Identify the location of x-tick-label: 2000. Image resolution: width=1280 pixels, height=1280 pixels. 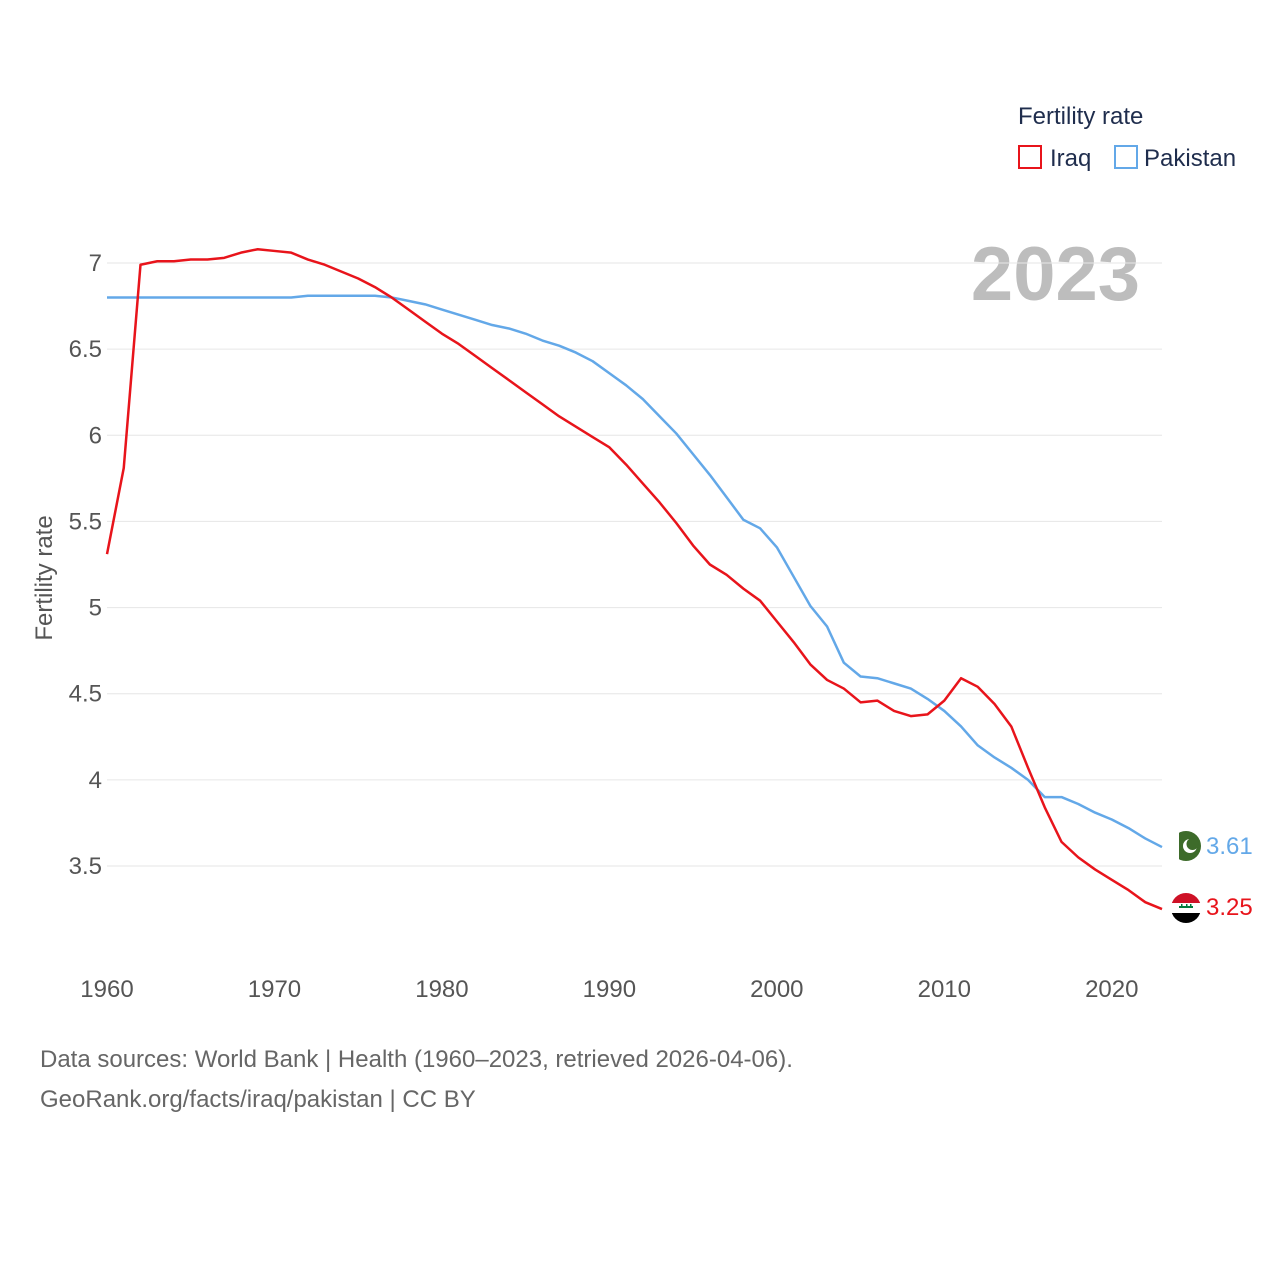
(776, 989).